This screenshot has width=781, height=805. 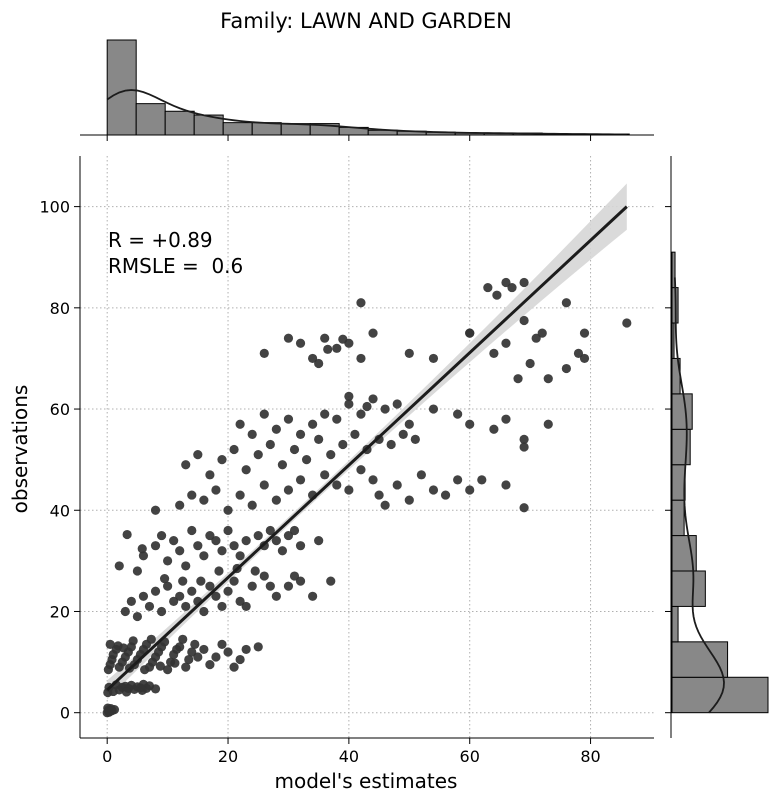 I want to click on y-tick-label: 60, so click(x=60, y=409).